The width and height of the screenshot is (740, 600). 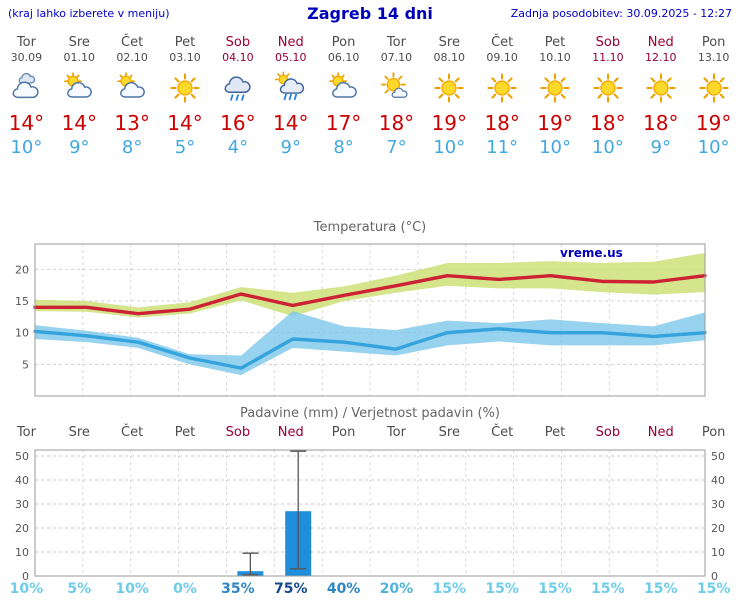 I want to click on day-date: 10.10, so click(x=555, y=57).